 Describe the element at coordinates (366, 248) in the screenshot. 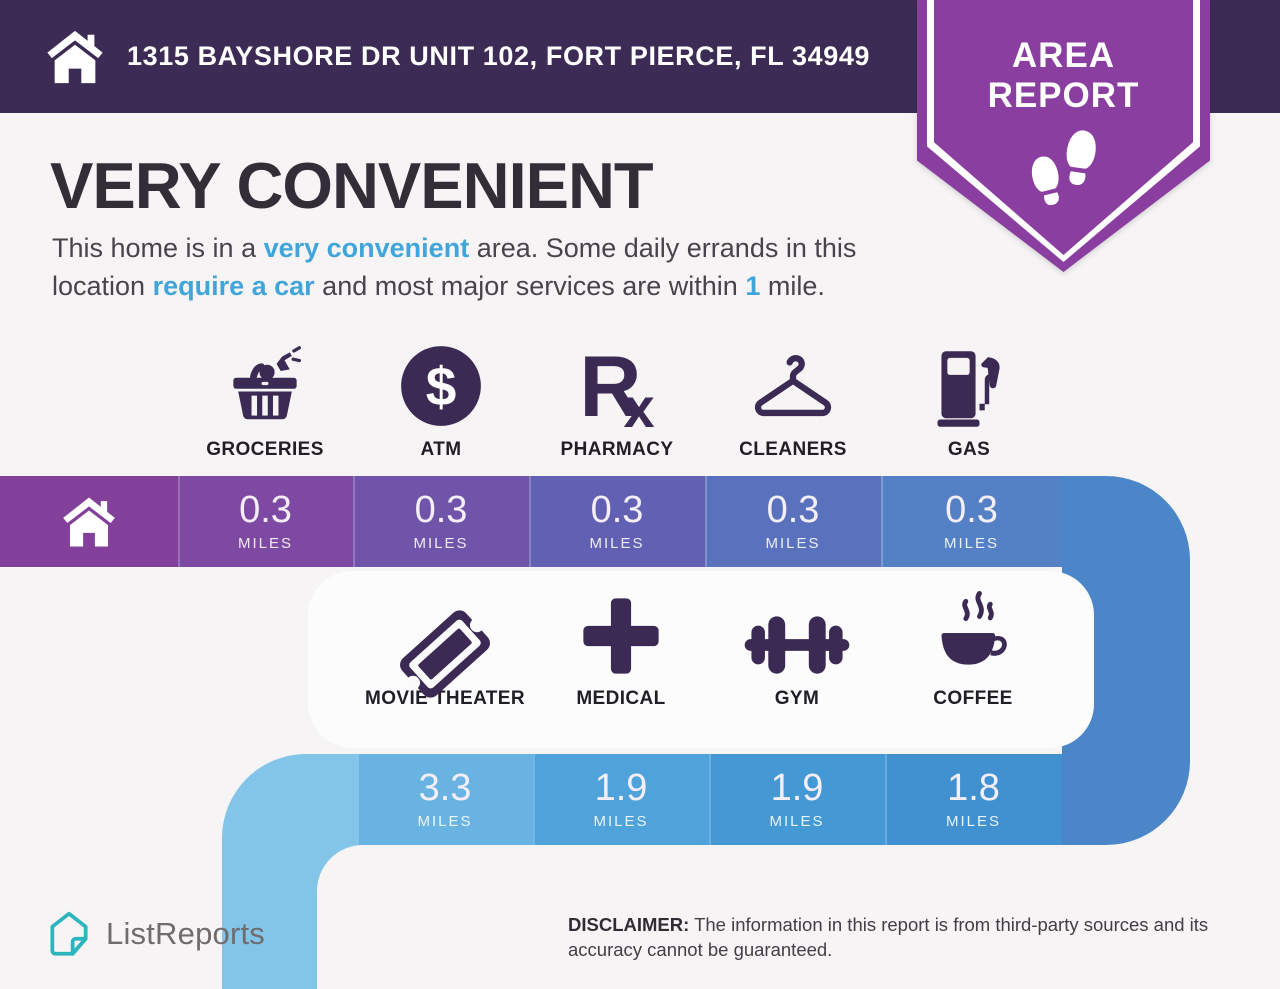

I see `highlight-very-convenient: very convenient` at that location.